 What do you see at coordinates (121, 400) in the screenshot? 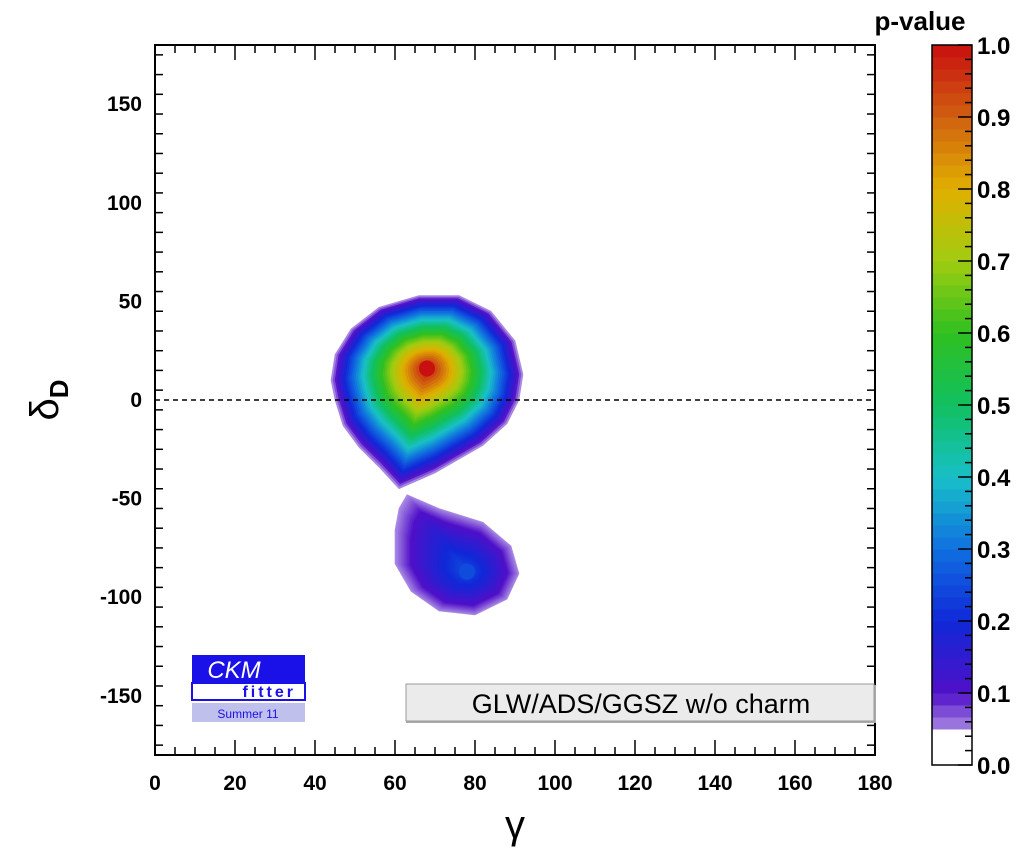
I see `y-axis-tick-labels: -150 -100 -50 0 50 100 150` at bounding box center [121, 400].